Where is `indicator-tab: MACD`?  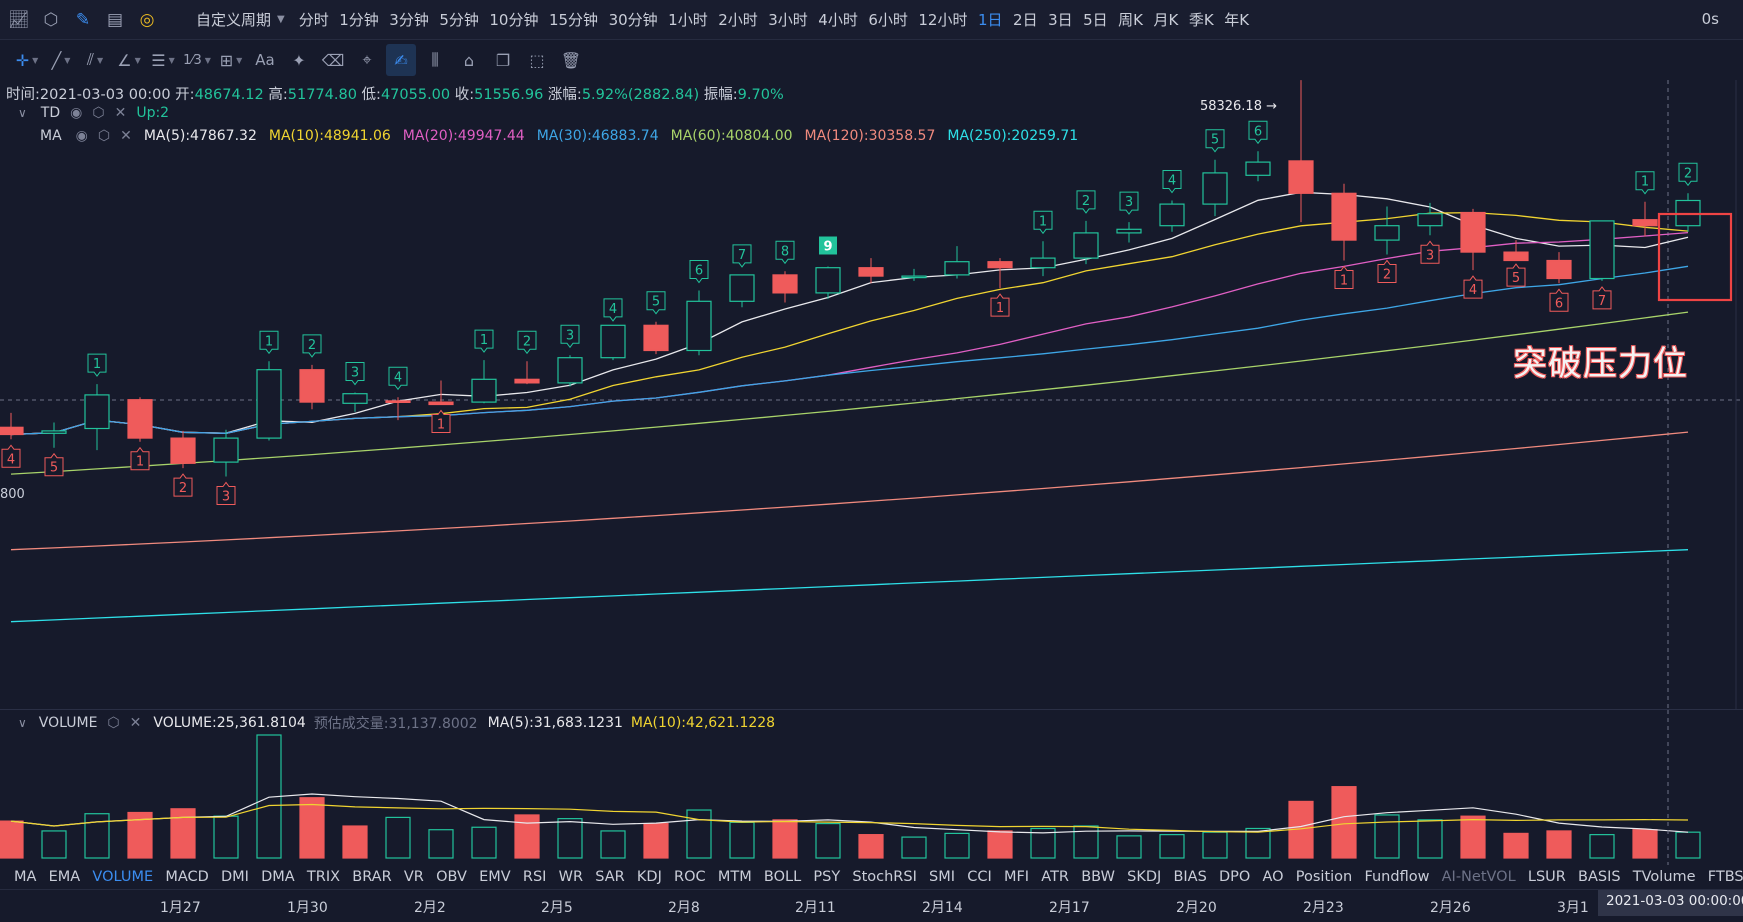 indicator-tab: MACD is located at coordinates (187, 877).